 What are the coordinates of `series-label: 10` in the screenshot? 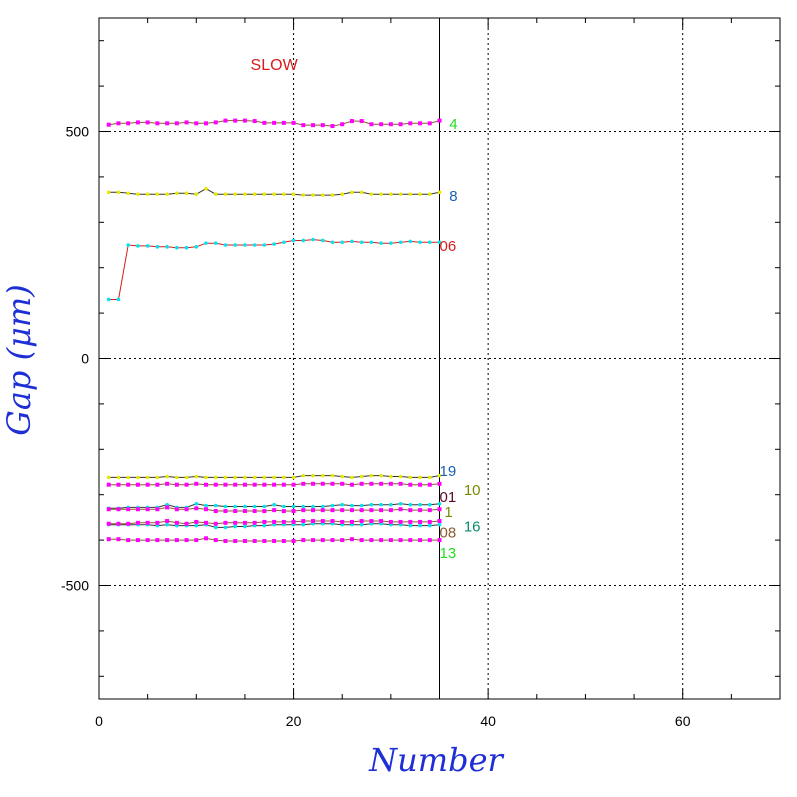 It's located at (472, 490).